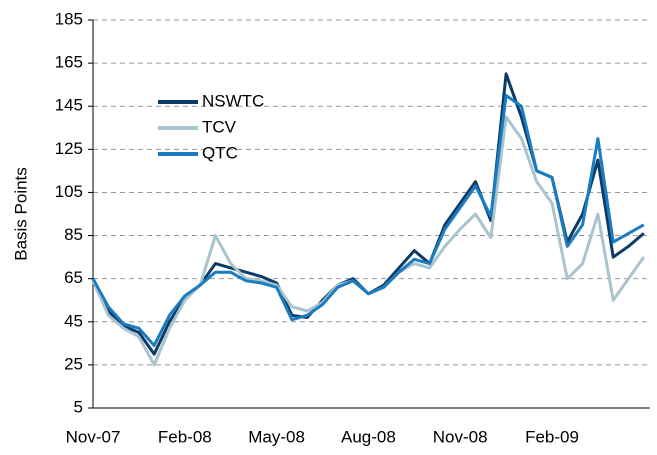 The width and height of the screenshot is (657, 455). Describe the element at coordinates (78, 406) in the screenshot. I see `y-tick-label: 5` at that location.